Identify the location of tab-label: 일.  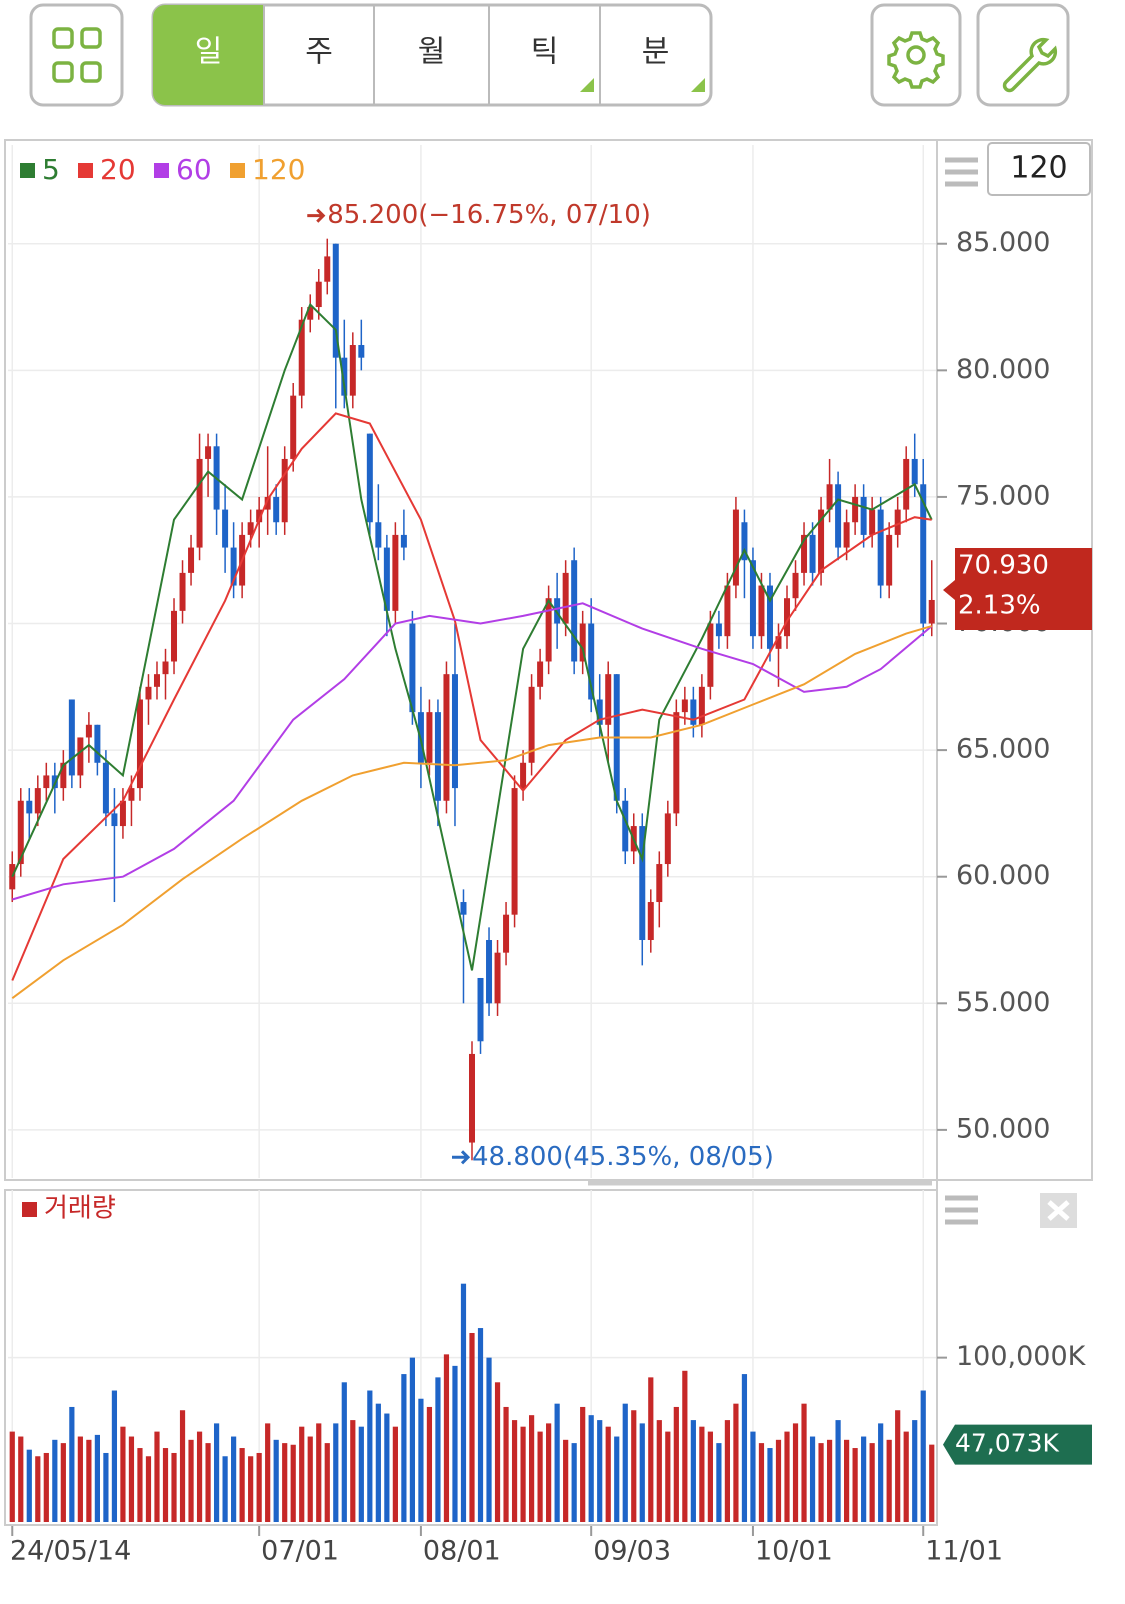
(209, 52).